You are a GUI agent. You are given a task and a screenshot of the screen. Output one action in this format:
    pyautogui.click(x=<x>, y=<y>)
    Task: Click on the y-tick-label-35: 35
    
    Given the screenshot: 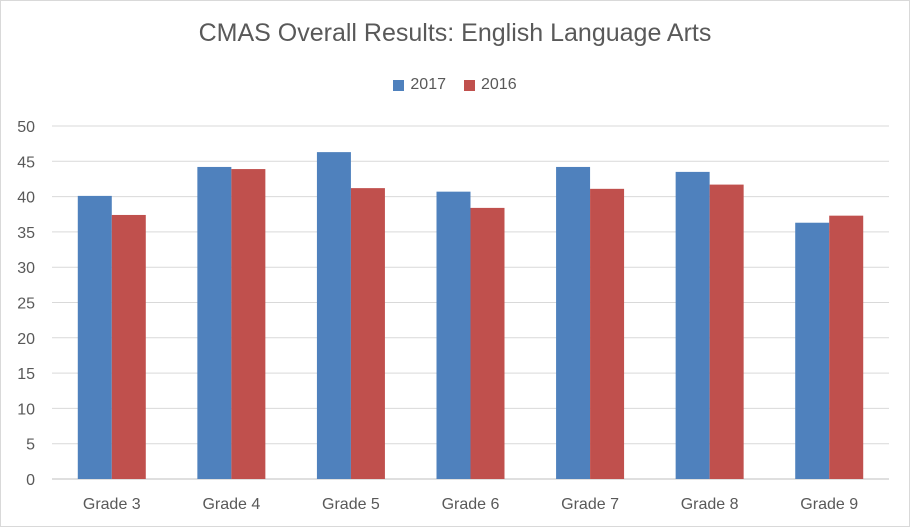 What is the action you would take?
    pyautogui.click(x=26, y=233)
    